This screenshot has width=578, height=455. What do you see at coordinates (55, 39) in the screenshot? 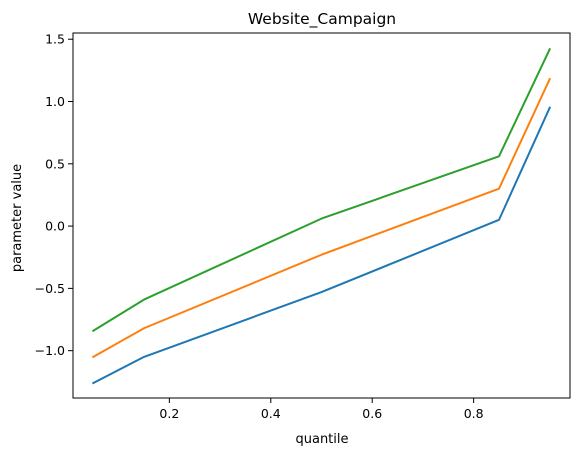
I see `y-tick-label: 1.5` at bounding box center [55, 39].